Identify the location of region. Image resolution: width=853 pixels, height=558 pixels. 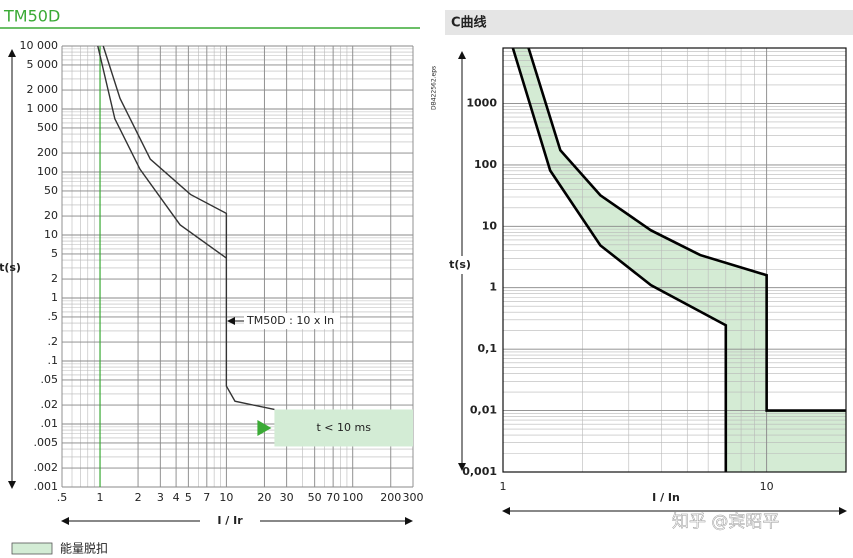
(343, 428).